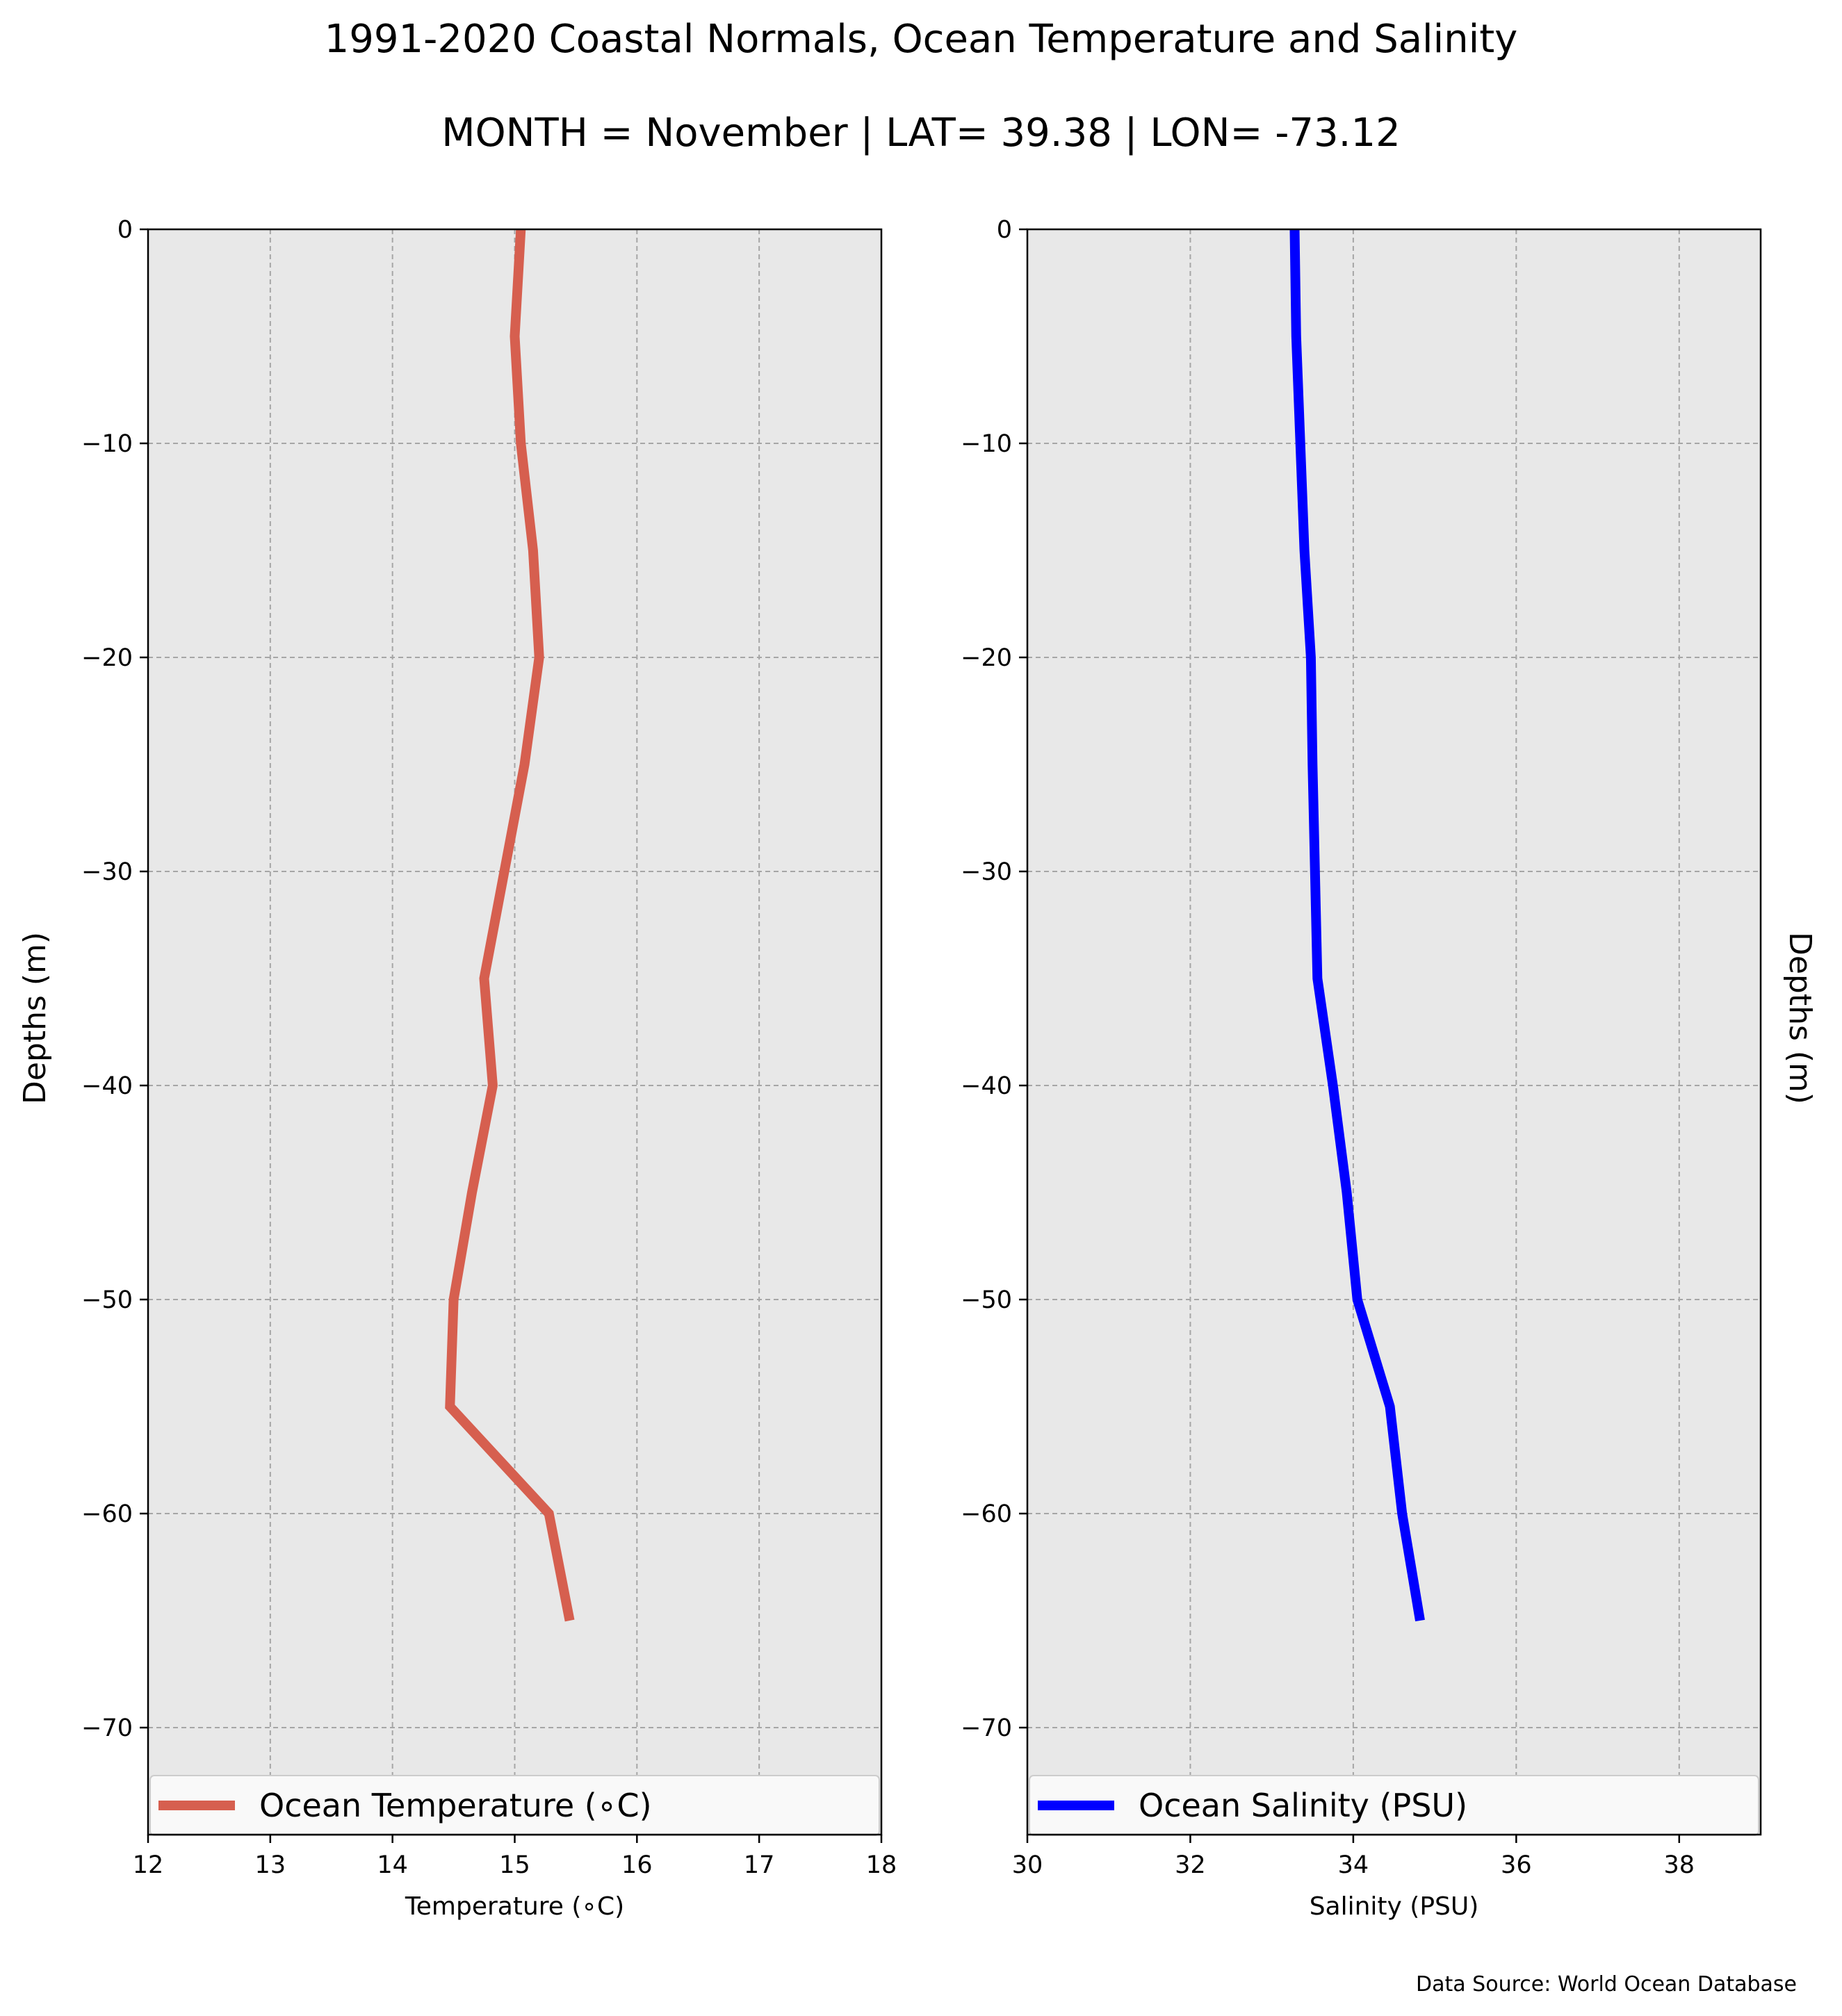 The width and height of the screenshot is (1842, 2016). I want to click on temp-x-tick-label: 12, so click(148, 1865).